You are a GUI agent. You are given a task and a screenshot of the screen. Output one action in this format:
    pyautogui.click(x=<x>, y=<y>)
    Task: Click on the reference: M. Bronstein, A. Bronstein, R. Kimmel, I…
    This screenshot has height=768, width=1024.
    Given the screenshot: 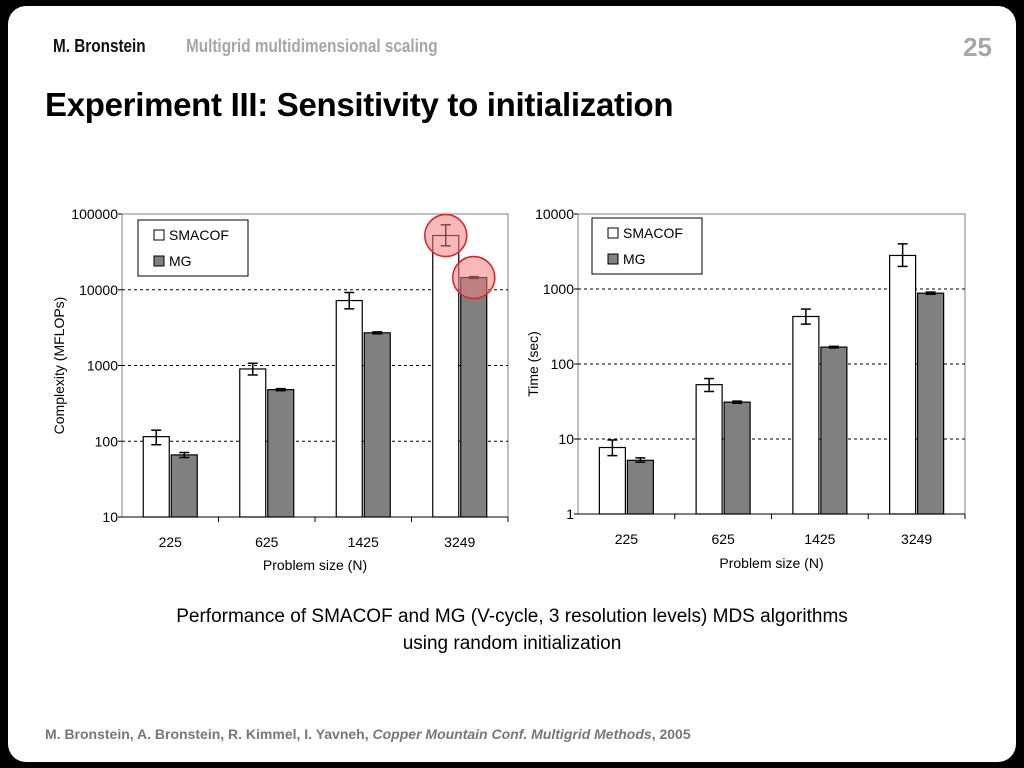 What is the action you would take?
    pyautogui.click(x=368, y=734)
    